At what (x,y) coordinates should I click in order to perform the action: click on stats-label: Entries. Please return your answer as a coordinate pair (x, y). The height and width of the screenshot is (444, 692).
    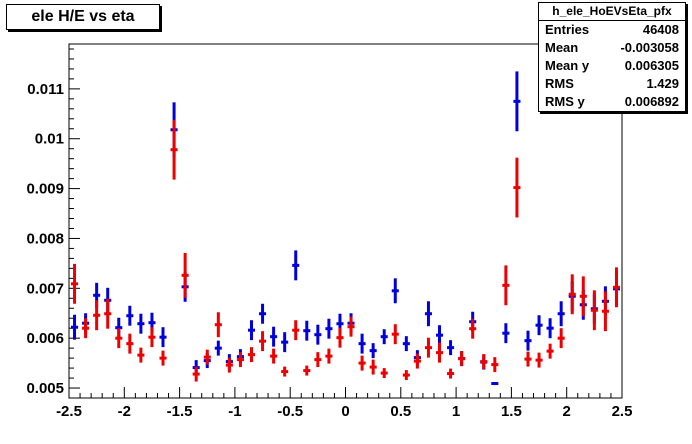
    Looking at the image, I should click on (567, 29).